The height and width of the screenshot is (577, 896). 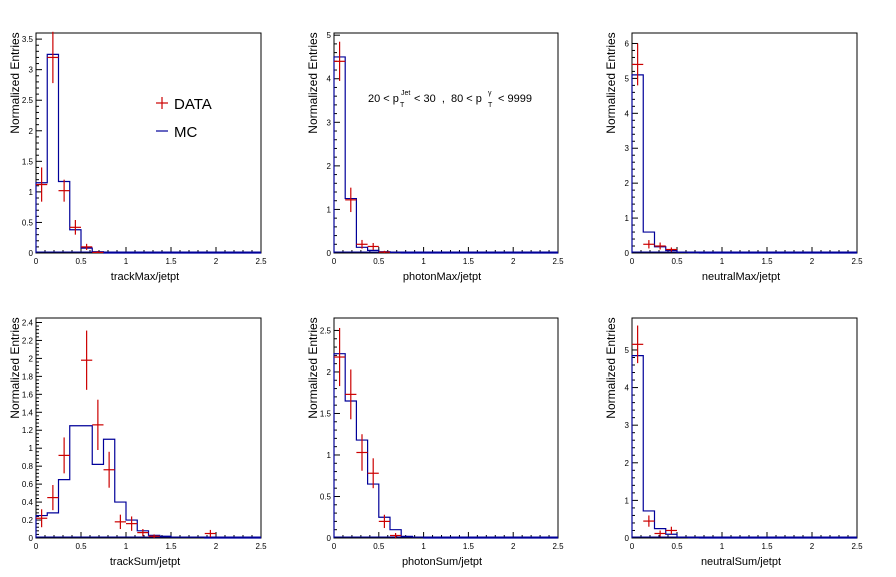 What do you see at coordinates (402, 105) in the screenshot?
I see `annotation-sub-1: T` at bounding box center [402, 105].